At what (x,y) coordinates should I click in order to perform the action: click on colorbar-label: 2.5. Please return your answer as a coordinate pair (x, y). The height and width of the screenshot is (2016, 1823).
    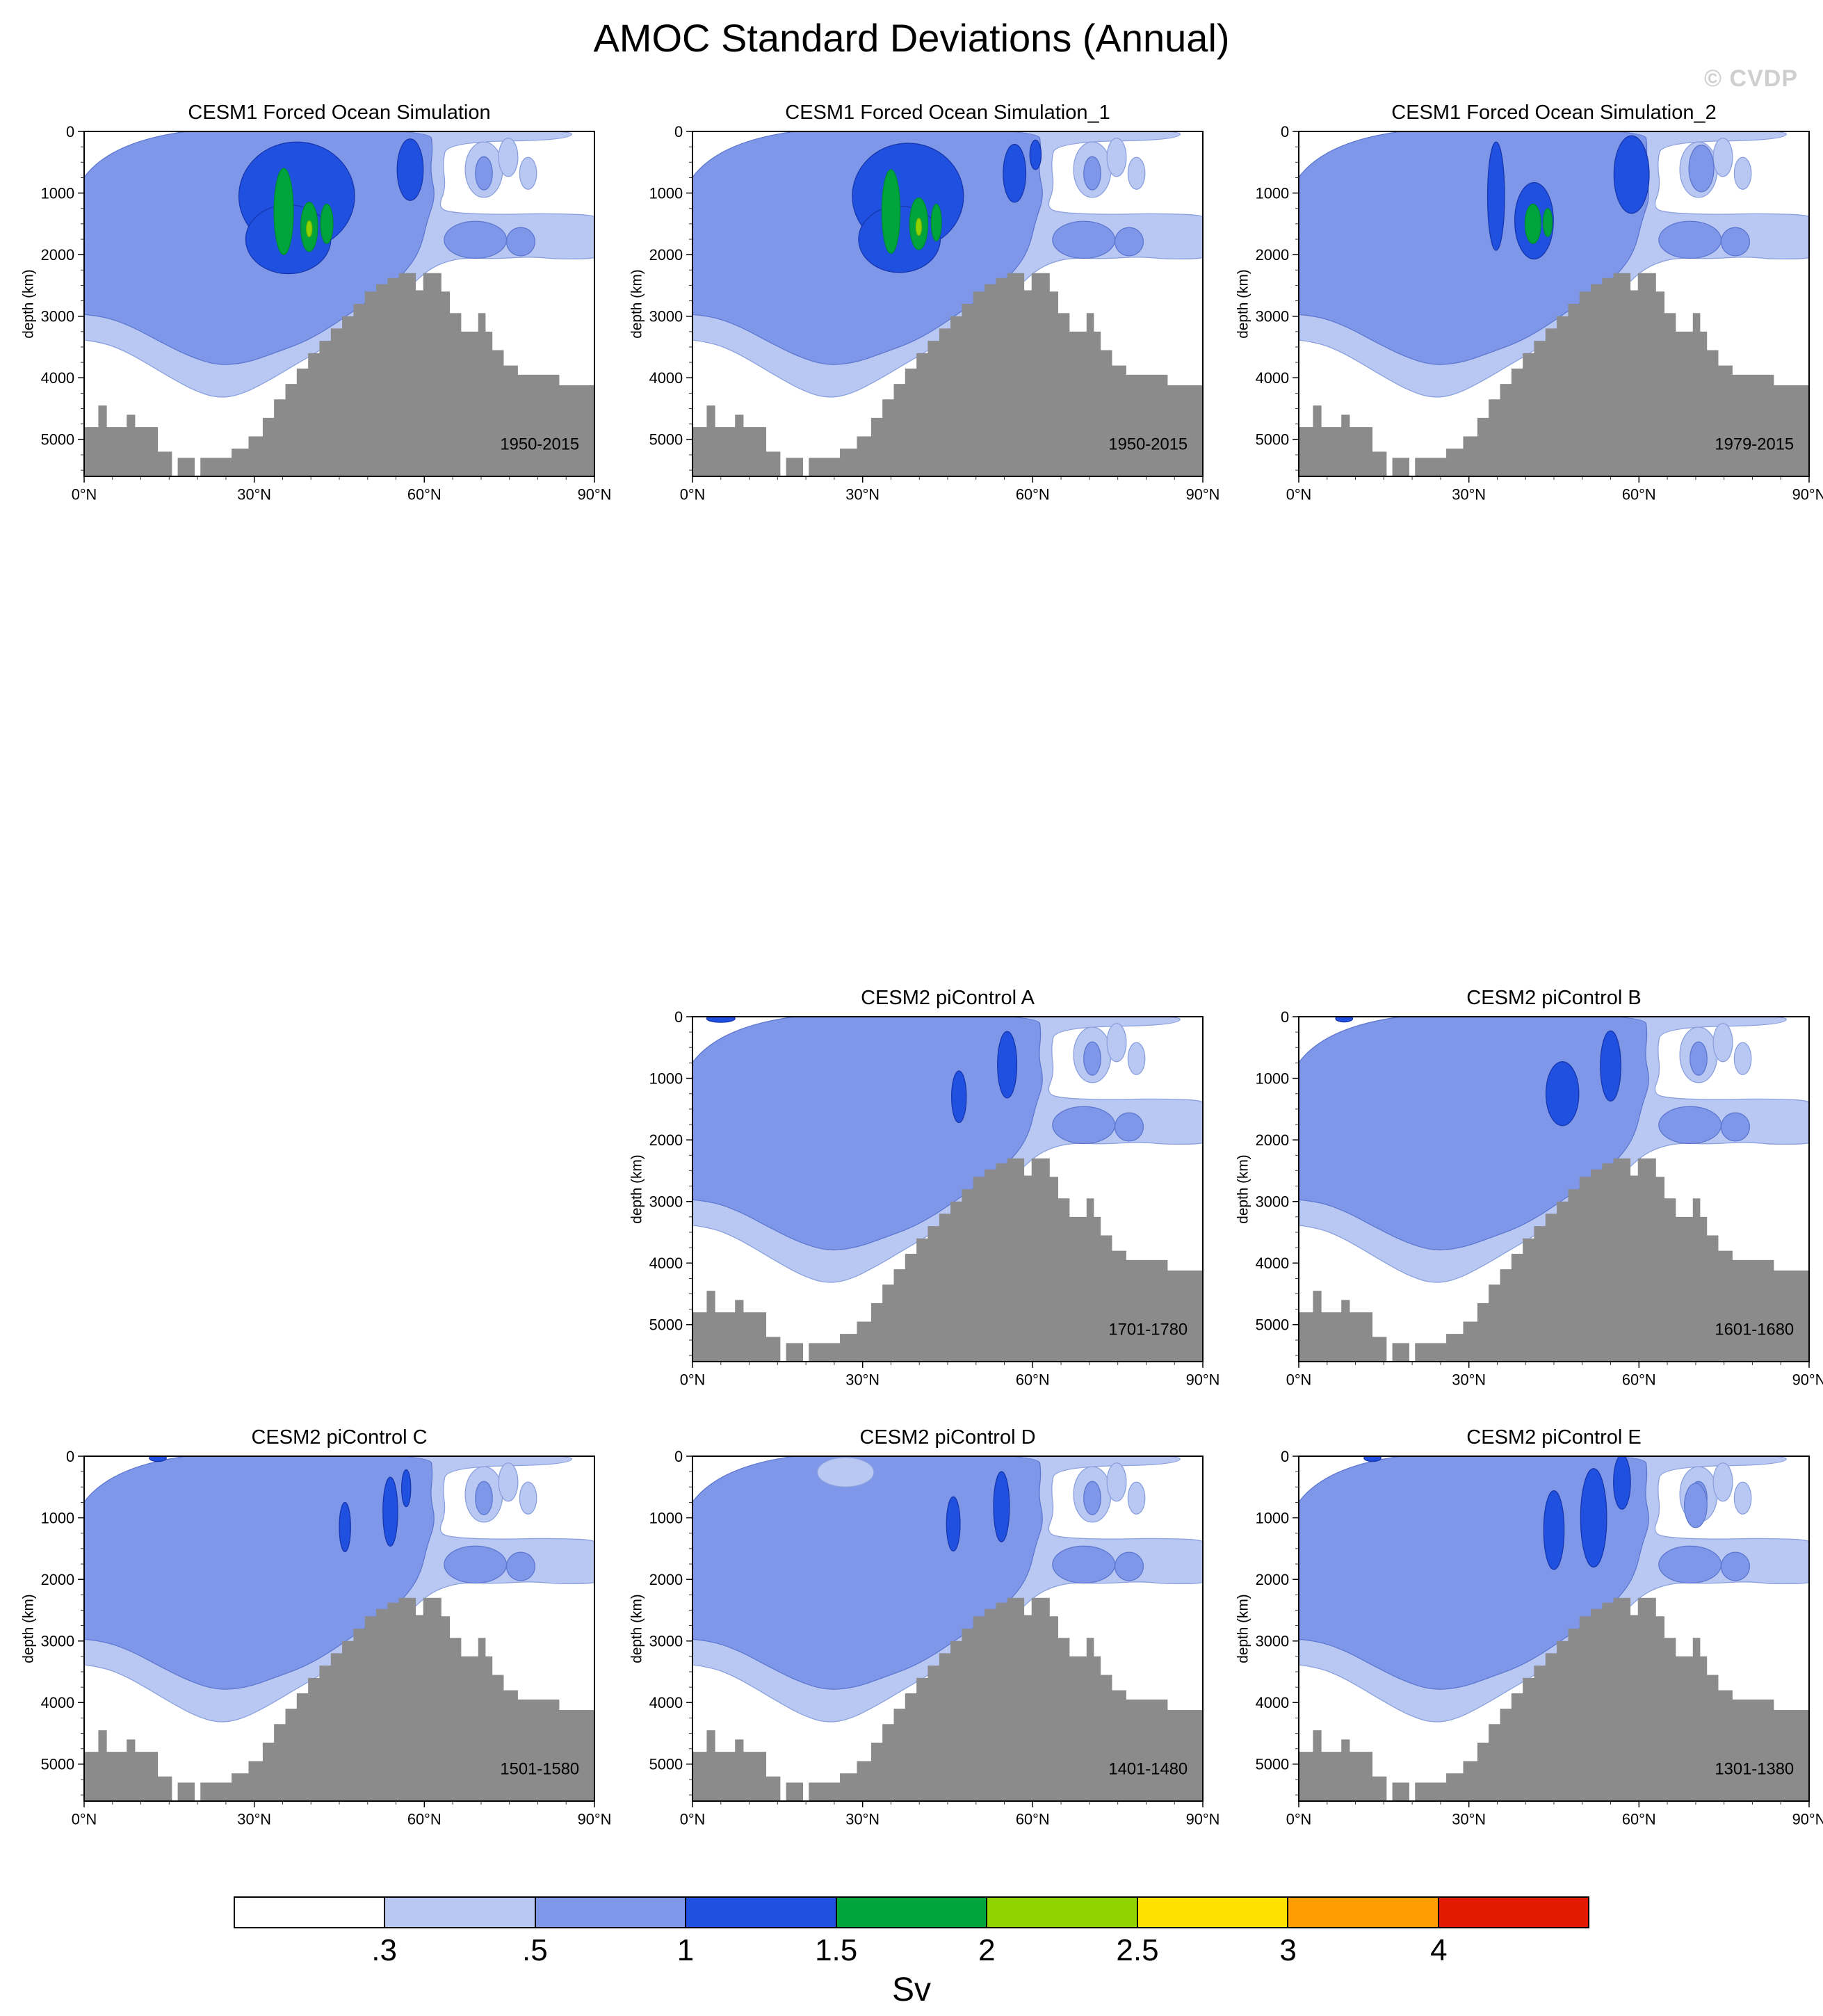
    Looking at the image, I should click on (1138, 1950).